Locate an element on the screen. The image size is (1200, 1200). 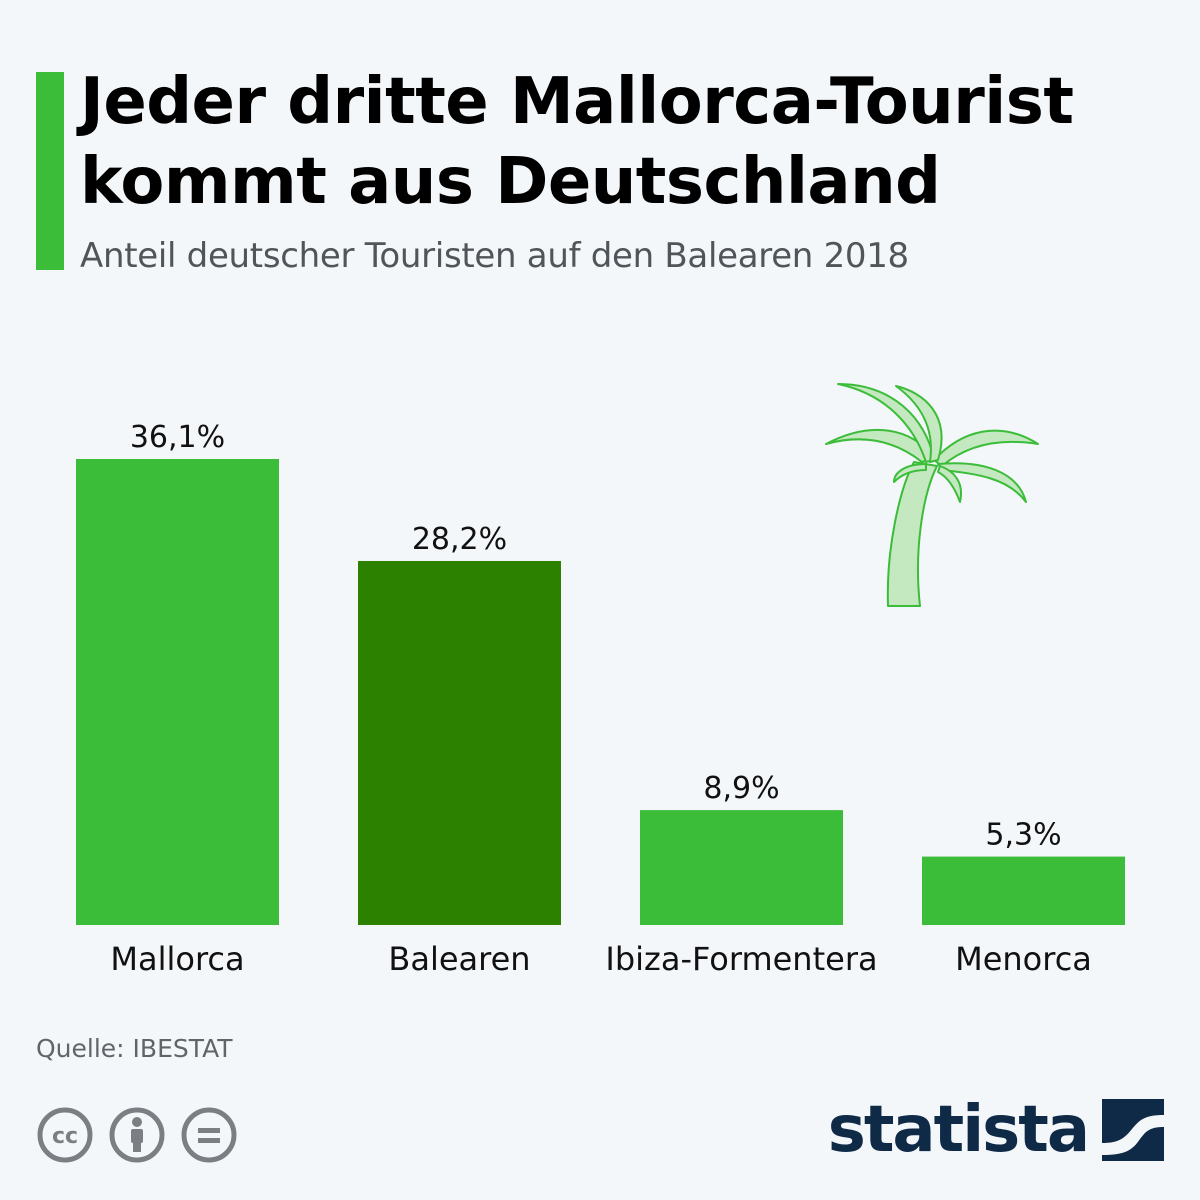
data-label: 36,1% is located at coordinates (177, 437).